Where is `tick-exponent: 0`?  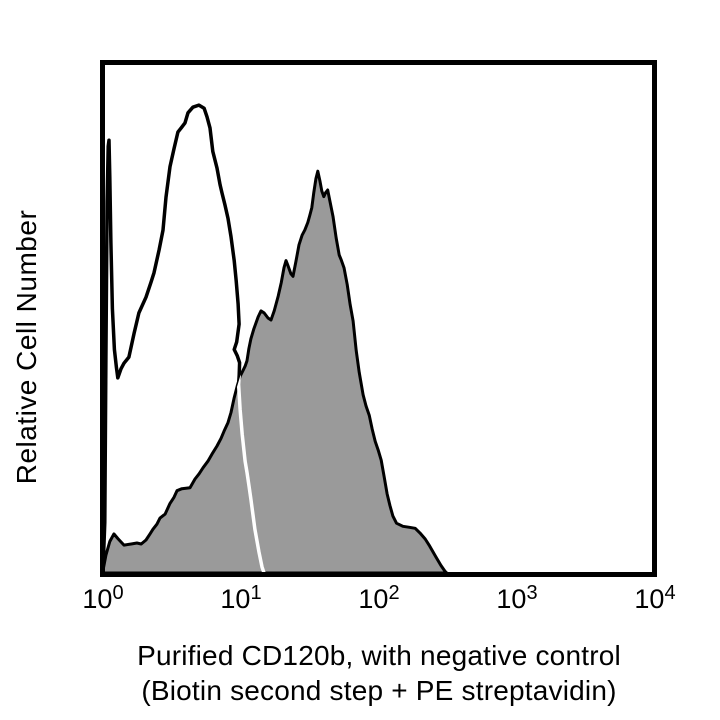
tick-exponent: 0 is located at coordinates (118, 593).